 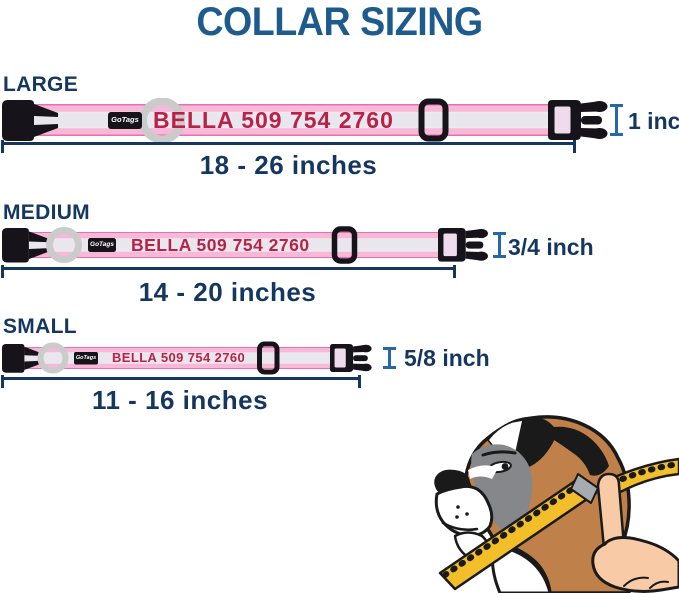 I want to click on width-label: 5/8 inch, so click(x=447, y=358).